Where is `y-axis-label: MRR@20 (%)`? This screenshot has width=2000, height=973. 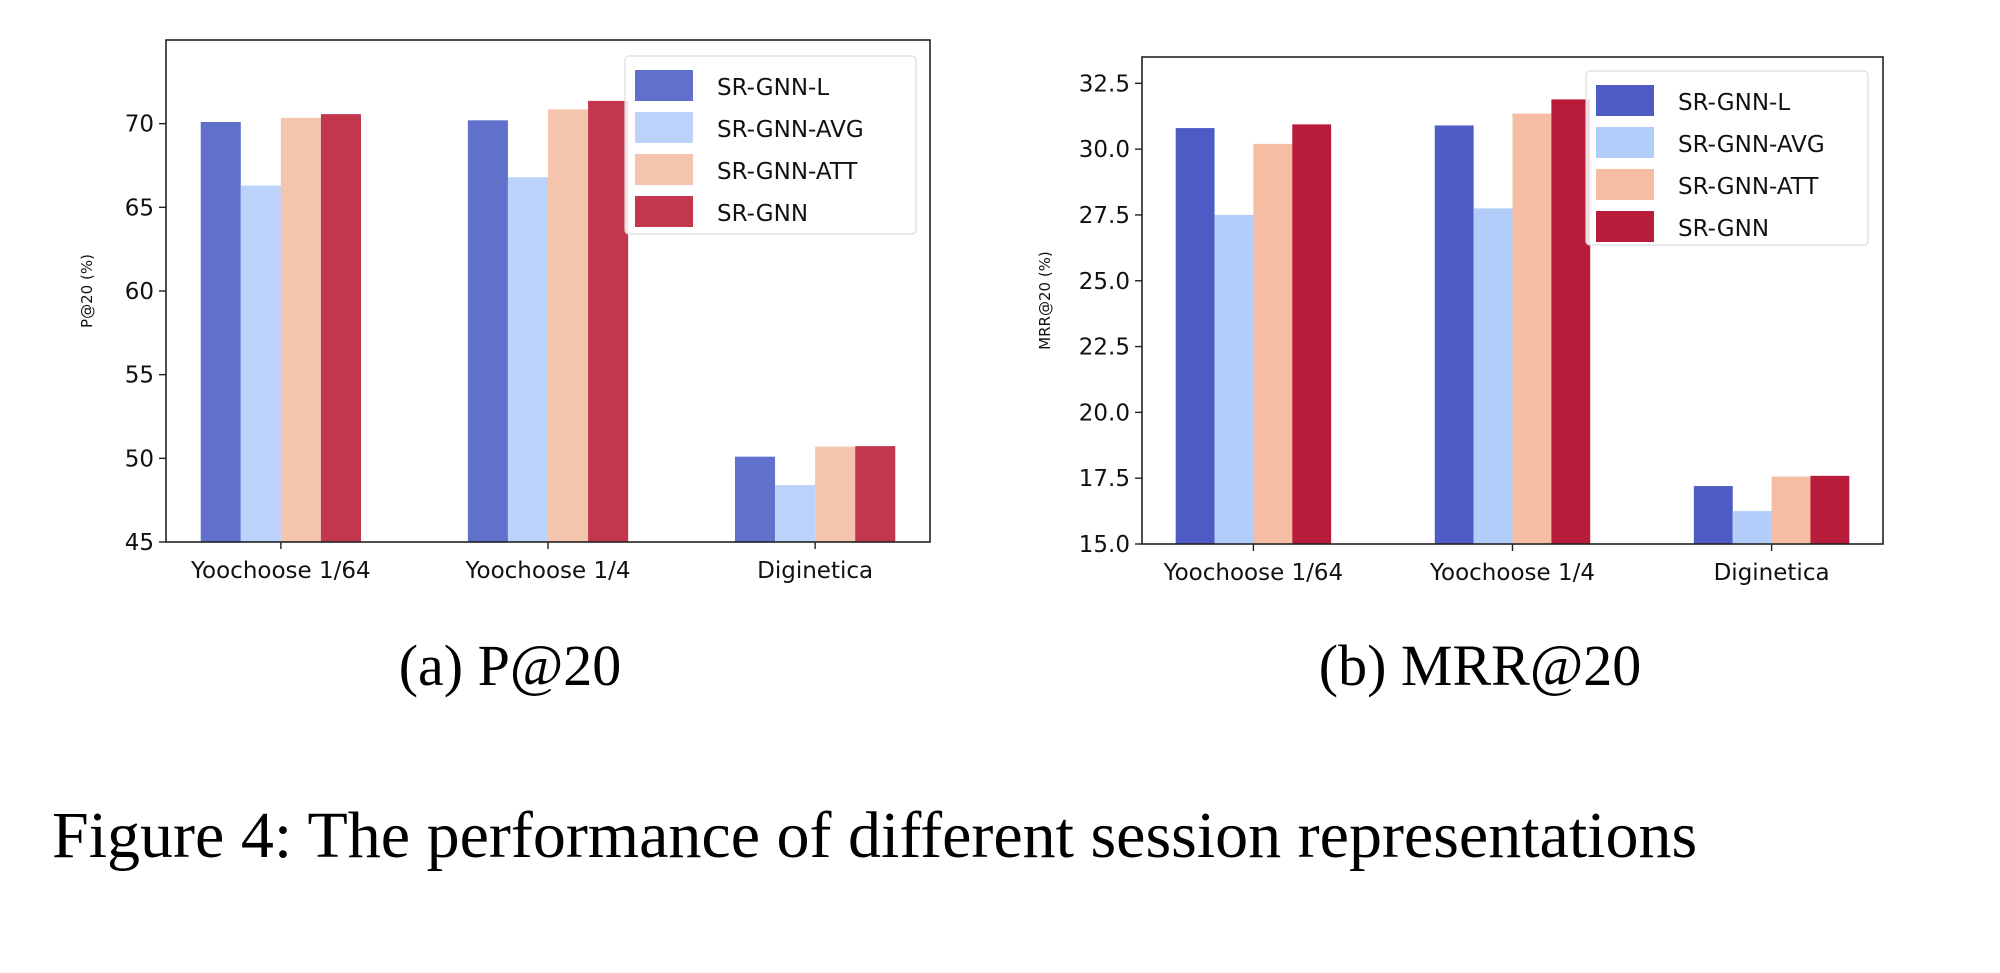 y-axis-label: MRR@20 (%) is located at coordinates (1045, 300).